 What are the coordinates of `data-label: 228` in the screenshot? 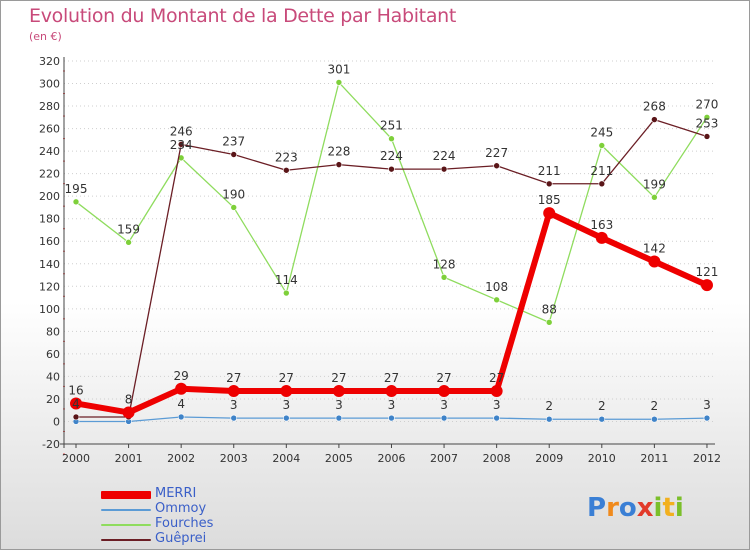 It's located at (338, 152).